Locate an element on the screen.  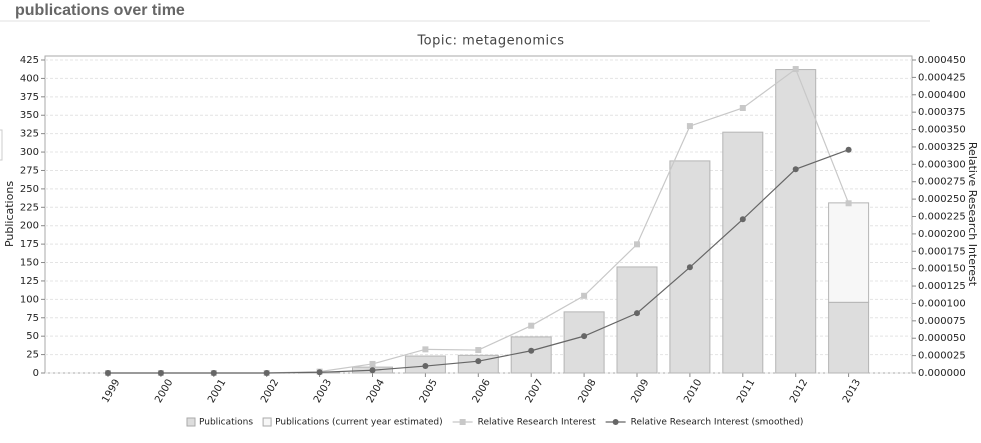
y2-tick-label: 0.000200 is located at coordinates (942, 234).